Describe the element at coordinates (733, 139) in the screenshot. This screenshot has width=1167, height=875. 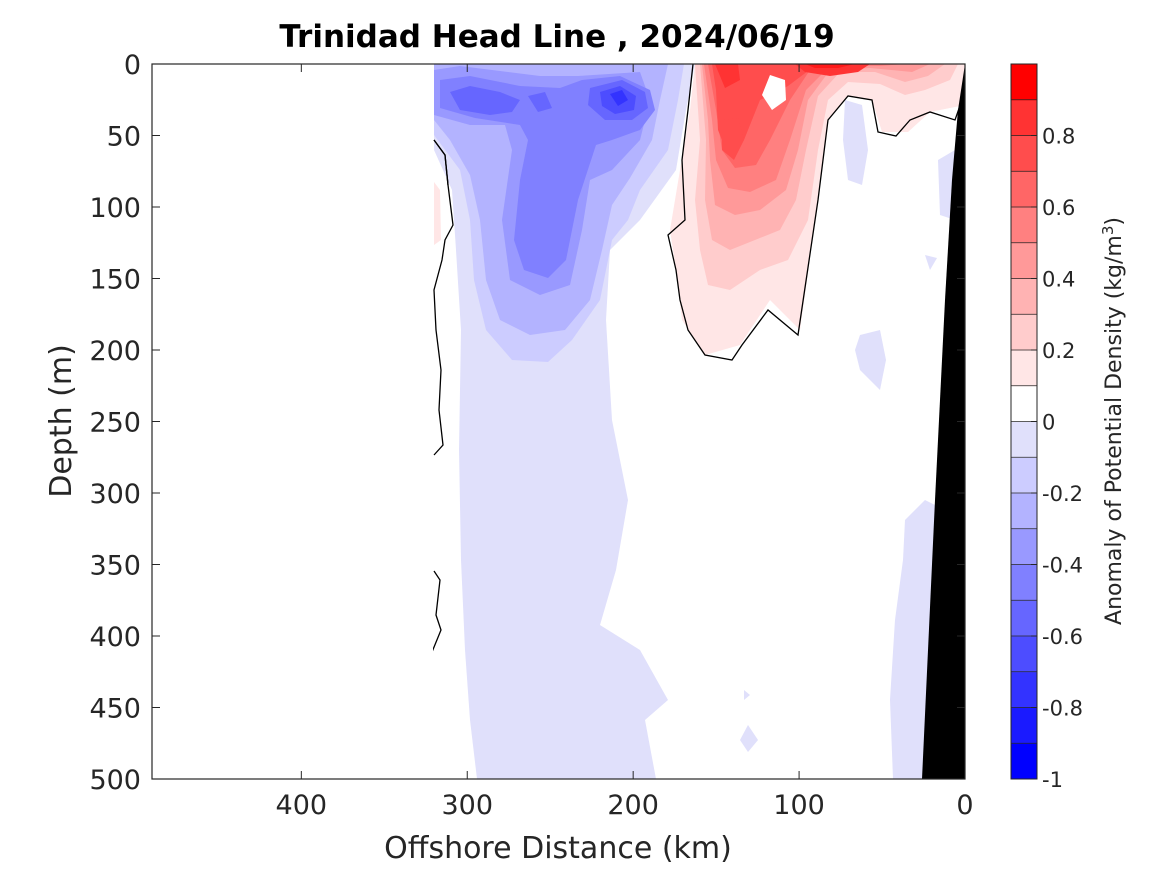
I see `contour-pos-0.7-core` at that location.